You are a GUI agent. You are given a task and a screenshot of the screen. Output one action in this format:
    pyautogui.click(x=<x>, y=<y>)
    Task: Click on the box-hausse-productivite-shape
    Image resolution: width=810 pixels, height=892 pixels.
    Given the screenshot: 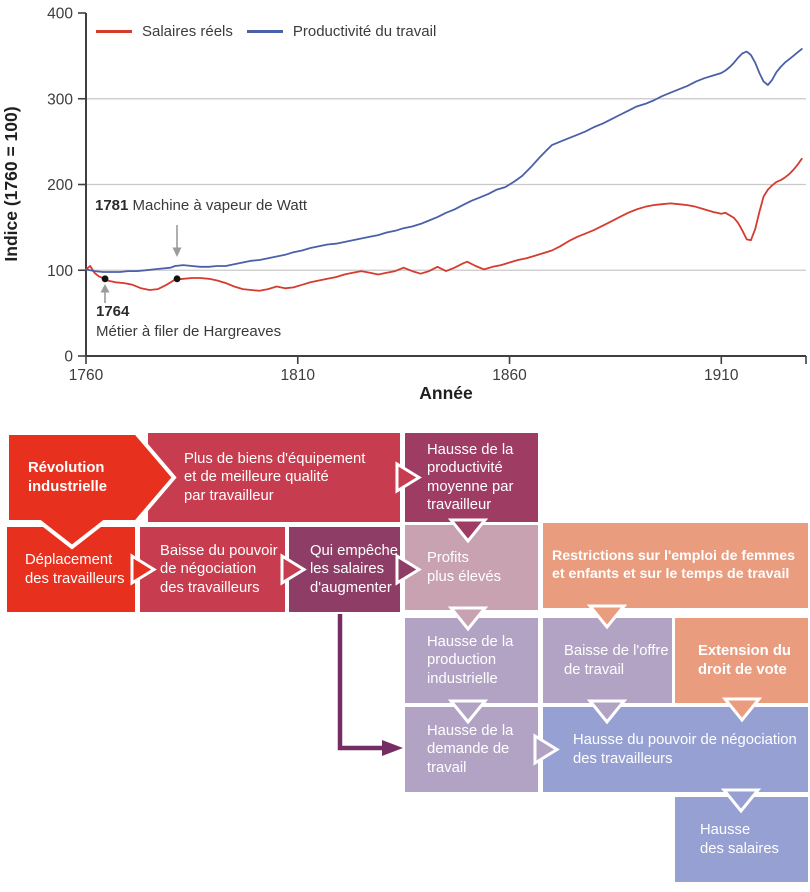 What is the action you would take?
    pyautogui.click(x=471, y=477)
    